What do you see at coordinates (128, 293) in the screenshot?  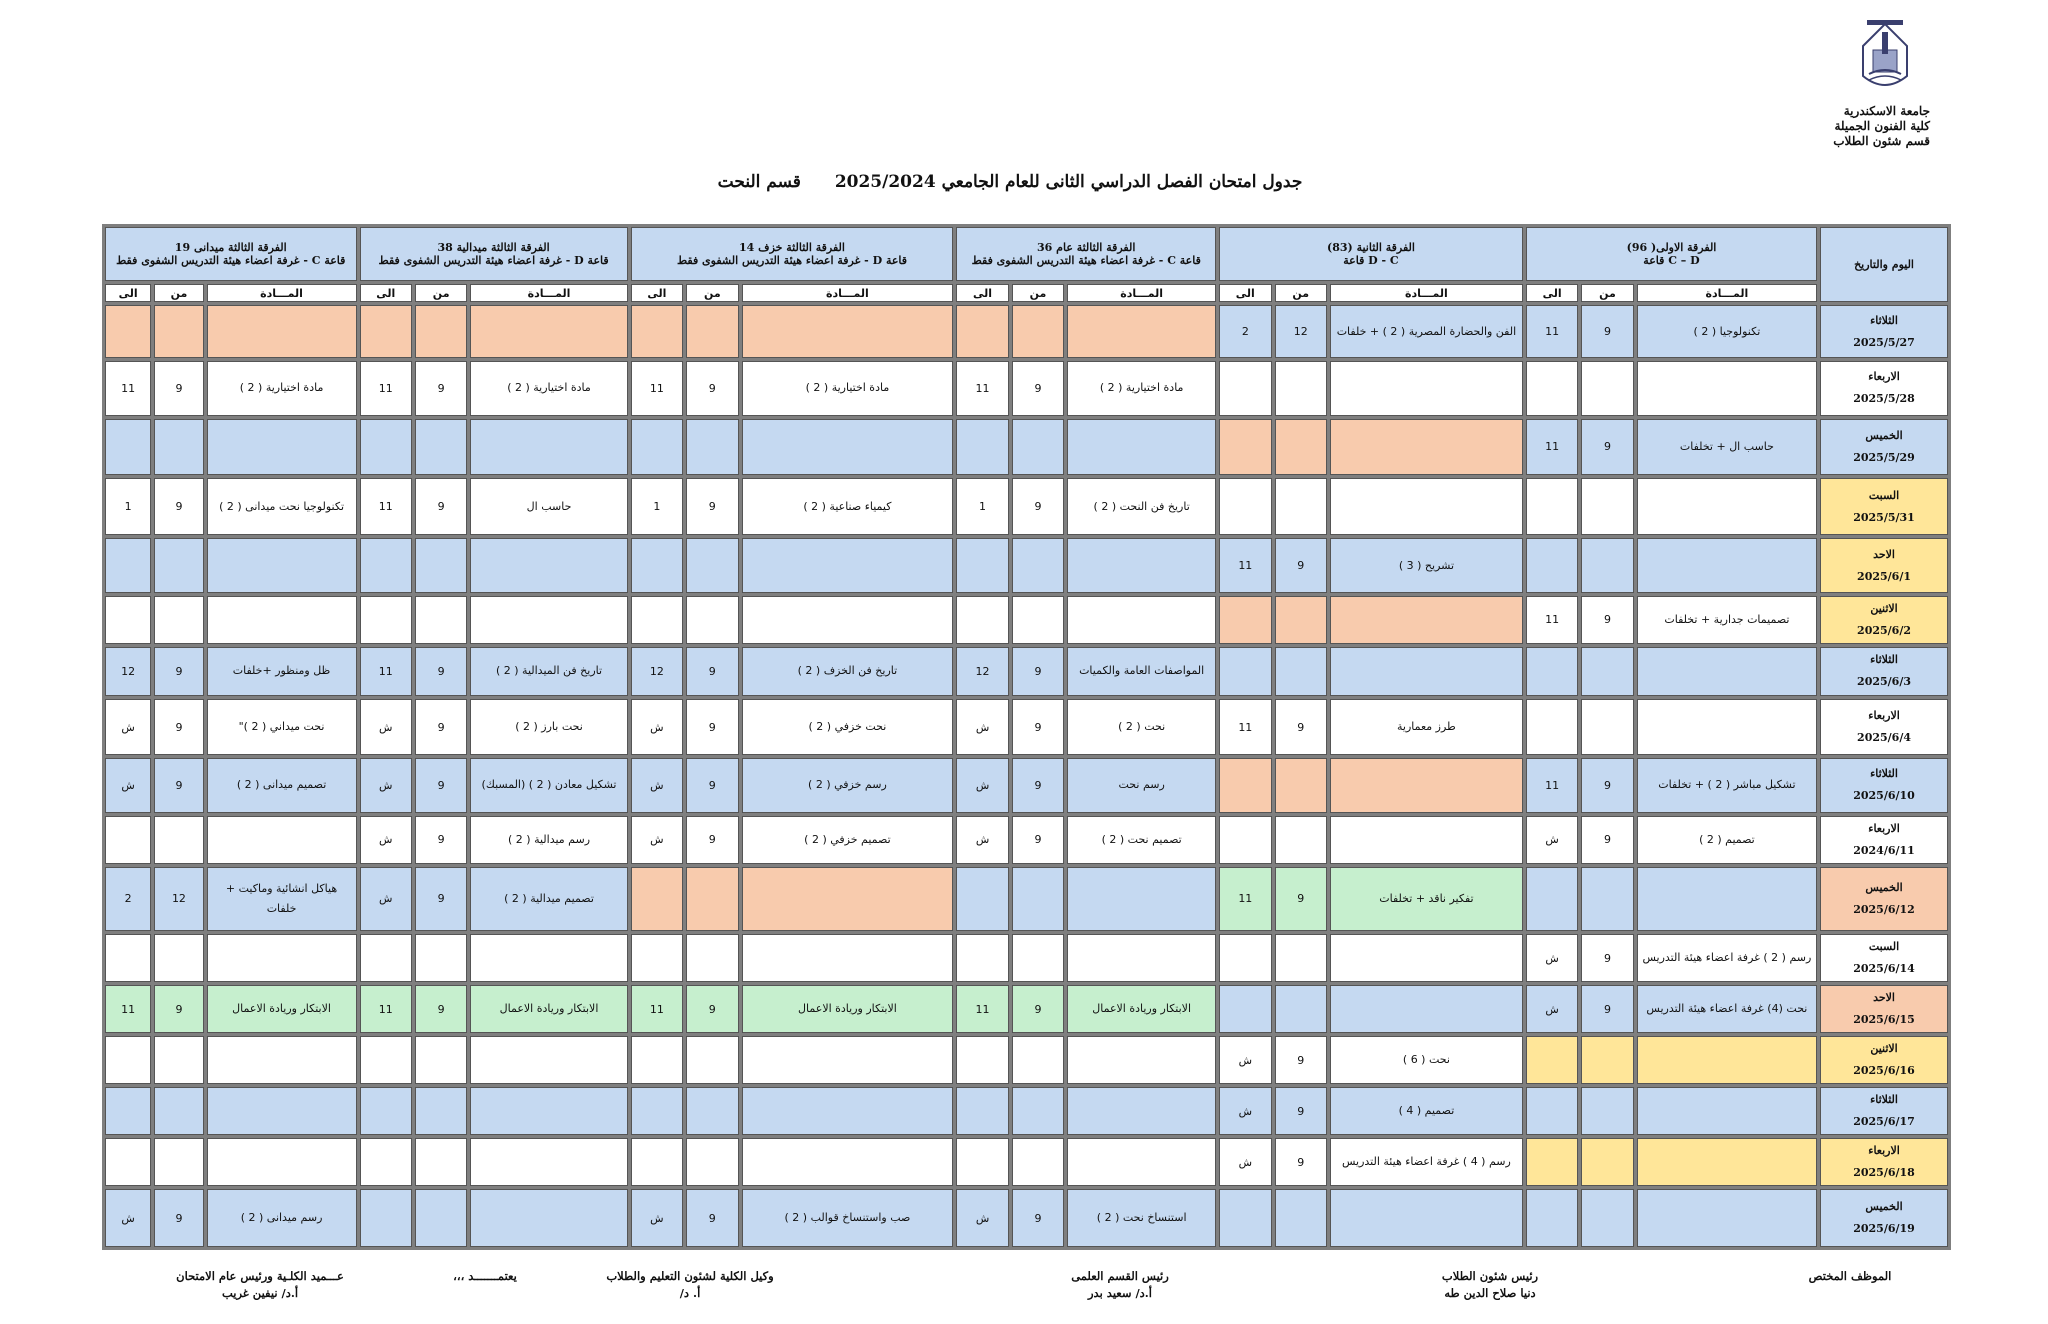 I see `to-column-header: الى` at bounding box center [128, 293].